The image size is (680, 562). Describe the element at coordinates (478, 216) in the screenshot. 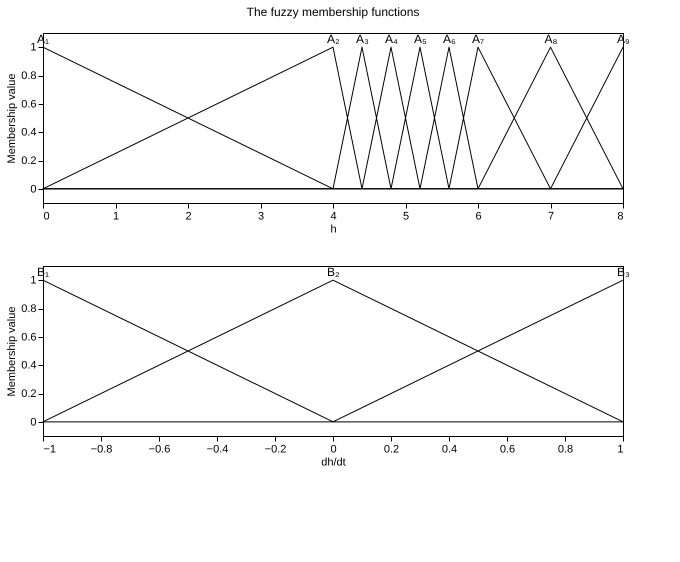

I see `x-tick-label: 6` at that location.